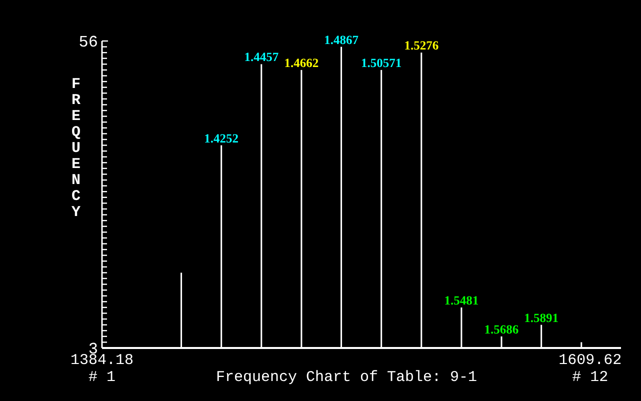 The image size is (641, 401). What do you see at coordinates (590, 377) in the screenshot?
I see `text: # 12` at bounding box center [590, 377].